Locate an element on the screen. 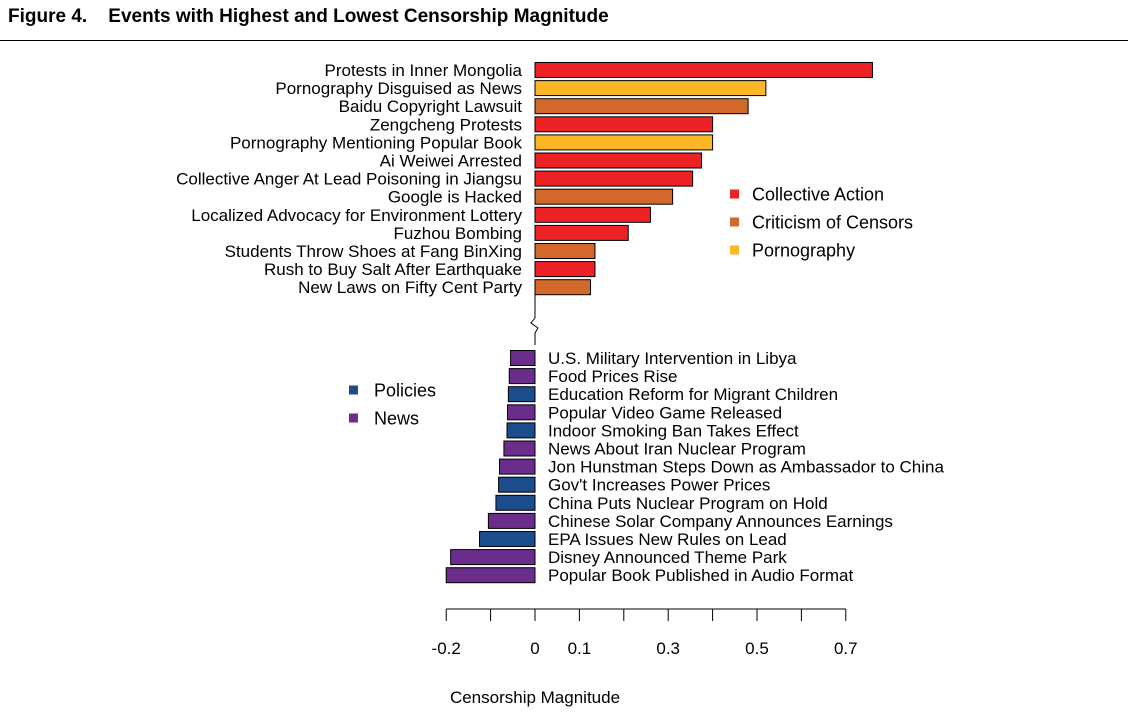 This screenshot has width=1132, height=714. top-event-label: Protests in Inner Mongolia is located at coordinates (424, 70).